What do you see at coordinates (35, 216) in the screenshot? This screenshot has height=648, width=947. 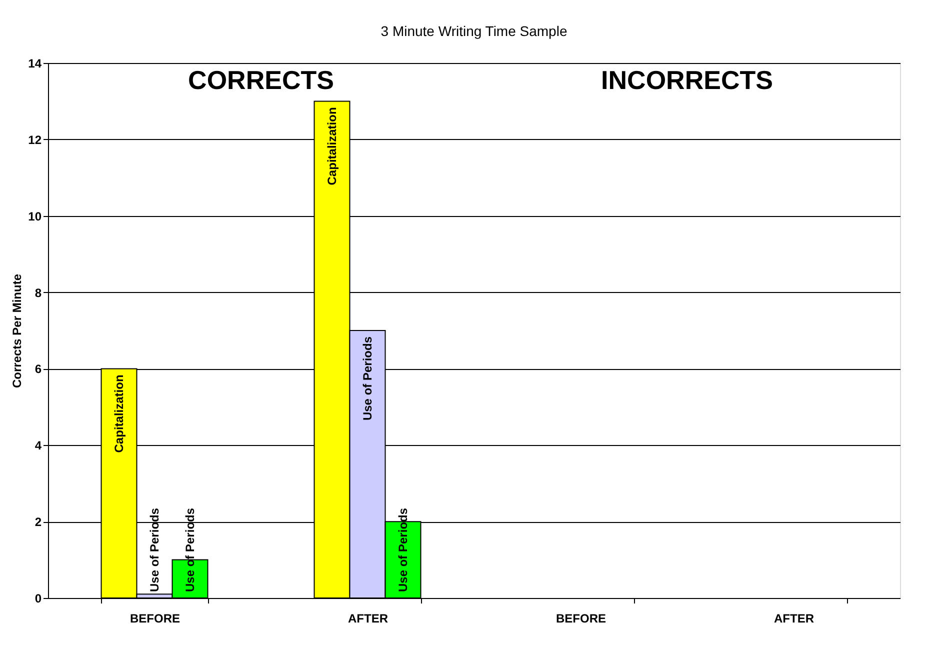 I see `y-tick-label: 10` at bounding box center [35, 216].